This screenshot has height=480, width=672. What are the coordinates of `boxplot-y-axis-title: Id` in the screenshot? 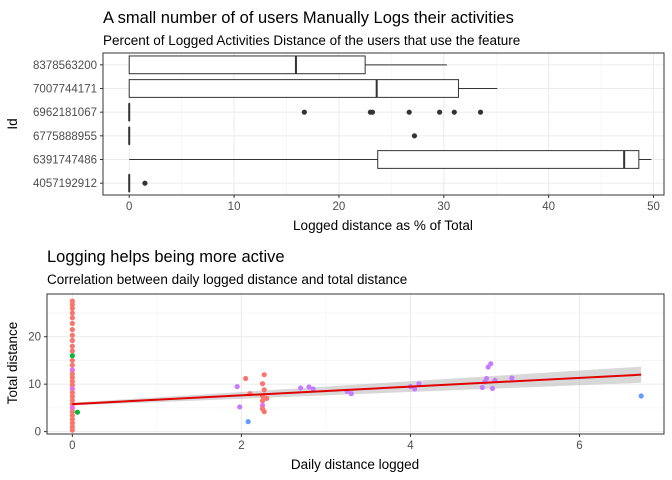 It's located at (12, 123).